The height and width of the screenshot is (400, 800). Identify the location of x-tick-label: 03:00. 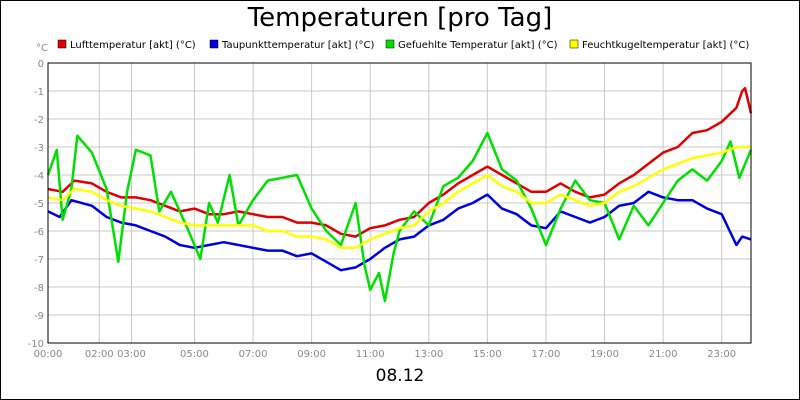
(131, 354).